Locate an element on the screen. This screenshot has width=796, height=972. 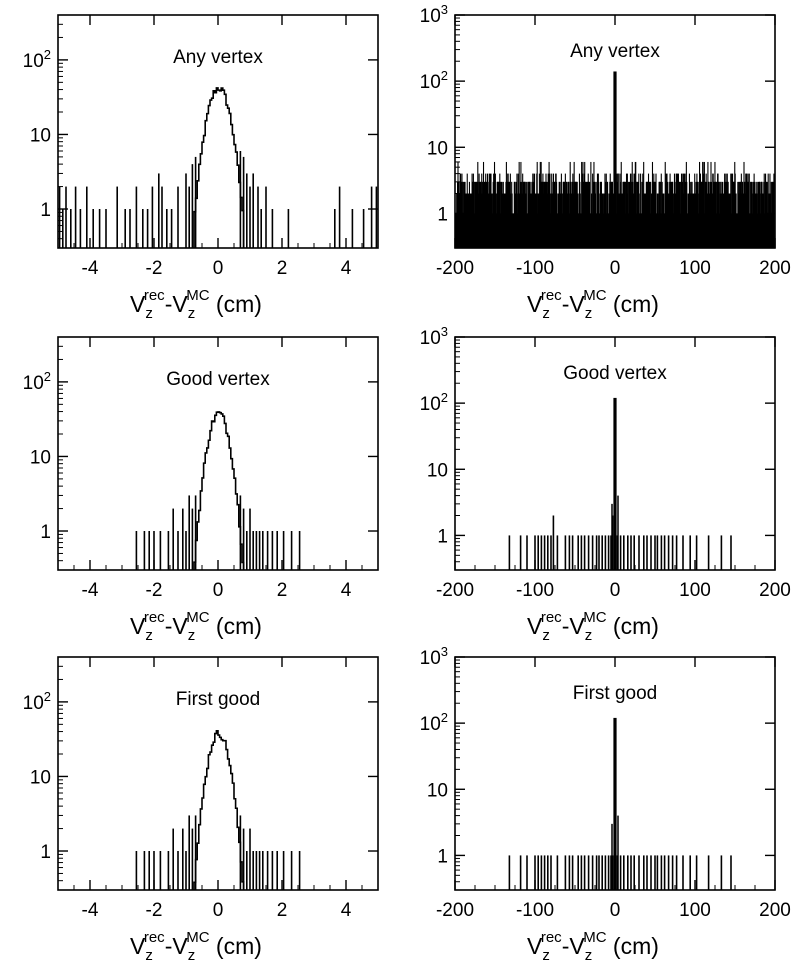
panel-5: -4 -2 0 2 4 1 10 10² First good Vzrec-VzMC (cm) is located at coordinates (201, 810).